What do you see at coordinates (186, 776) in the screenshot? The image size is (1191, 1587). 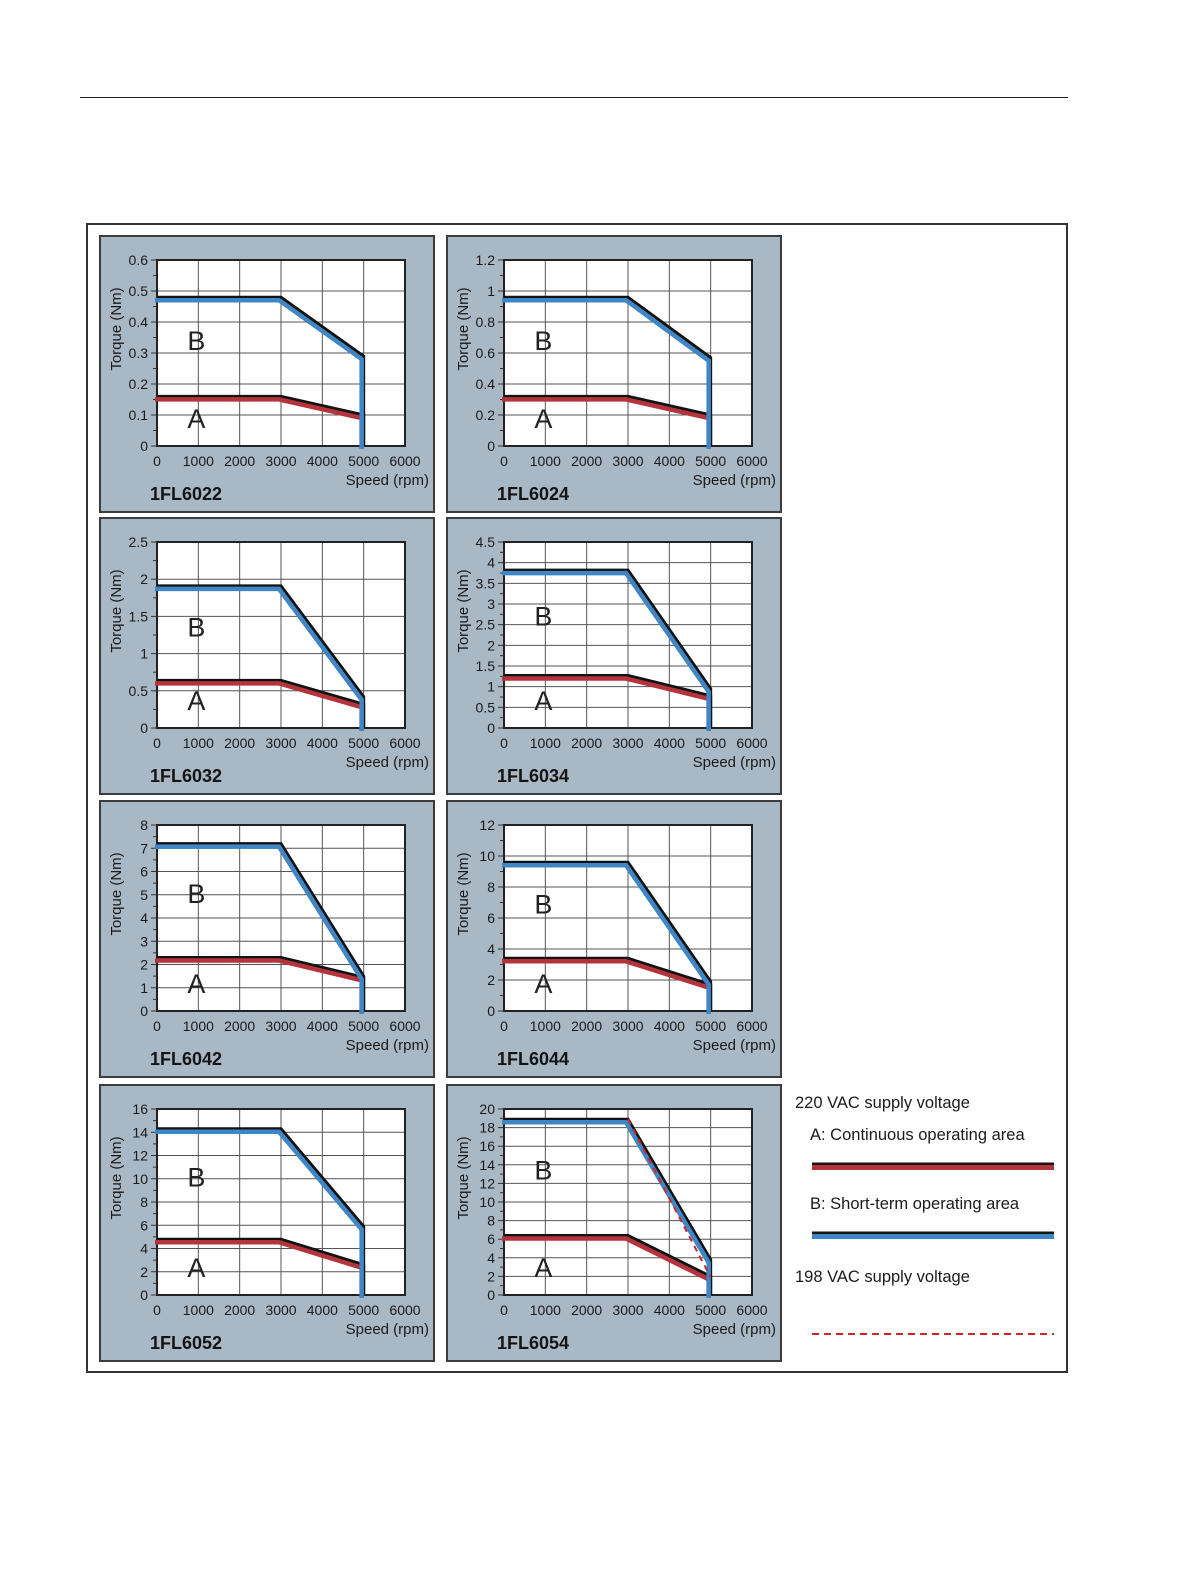 I see `chart-model-label: 1FL6032` at bounding box center [186, 776].